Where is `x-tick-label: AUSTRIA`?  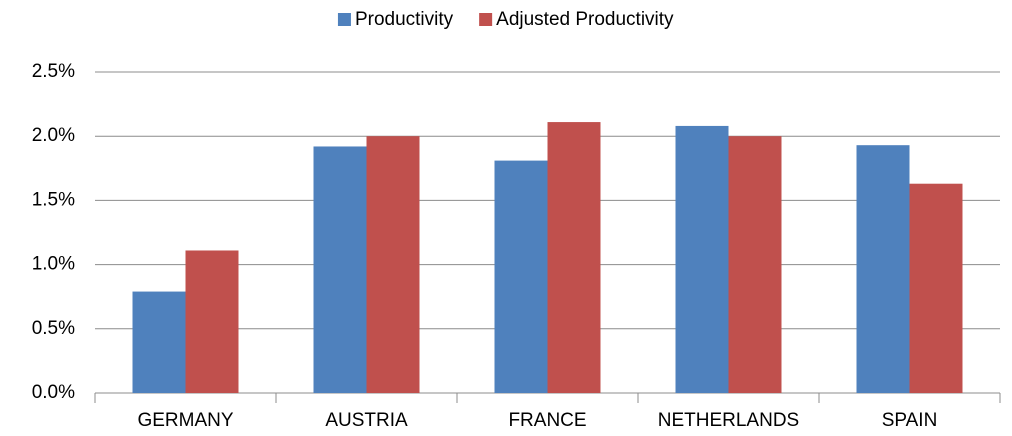 x-tick-label: AUSTRIA is located at coordinates (366, 420).